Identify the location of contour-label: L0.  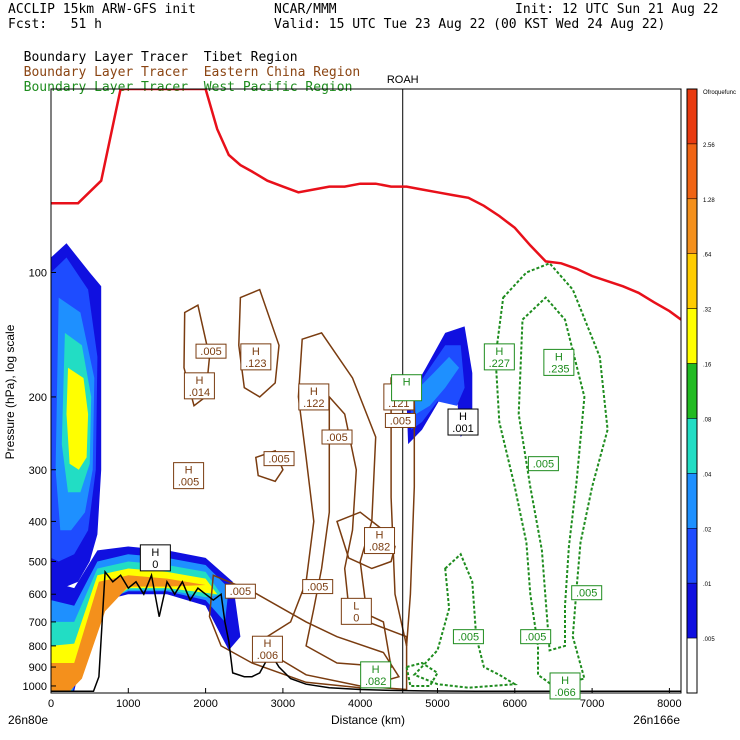
(356, 611).